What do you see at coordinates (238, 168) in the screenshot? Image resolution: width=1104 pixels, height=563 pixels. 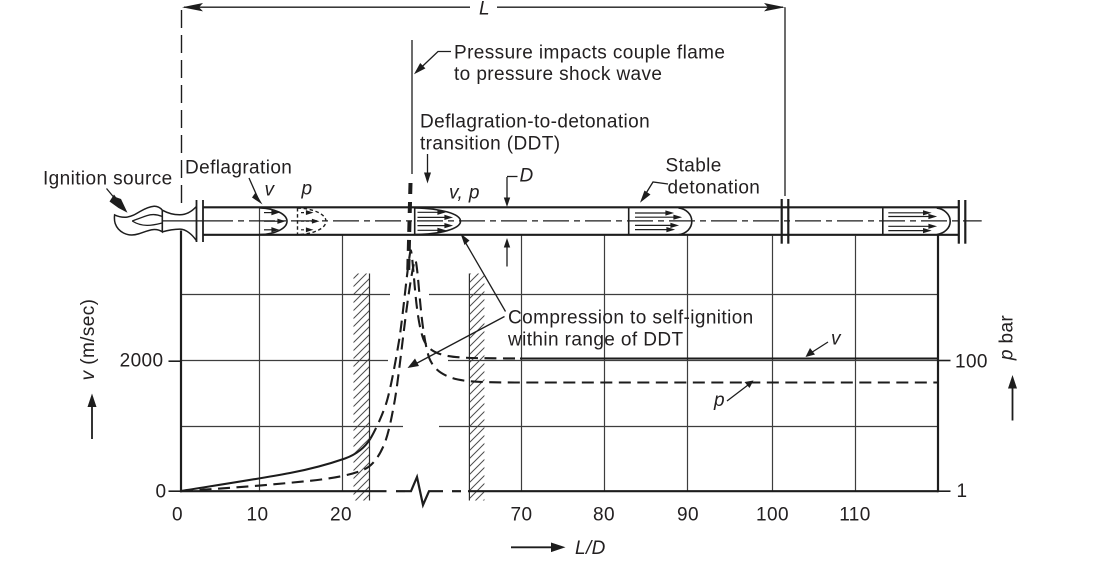 I see `svg-text: Deflagration` at bounding box center [238, 168].